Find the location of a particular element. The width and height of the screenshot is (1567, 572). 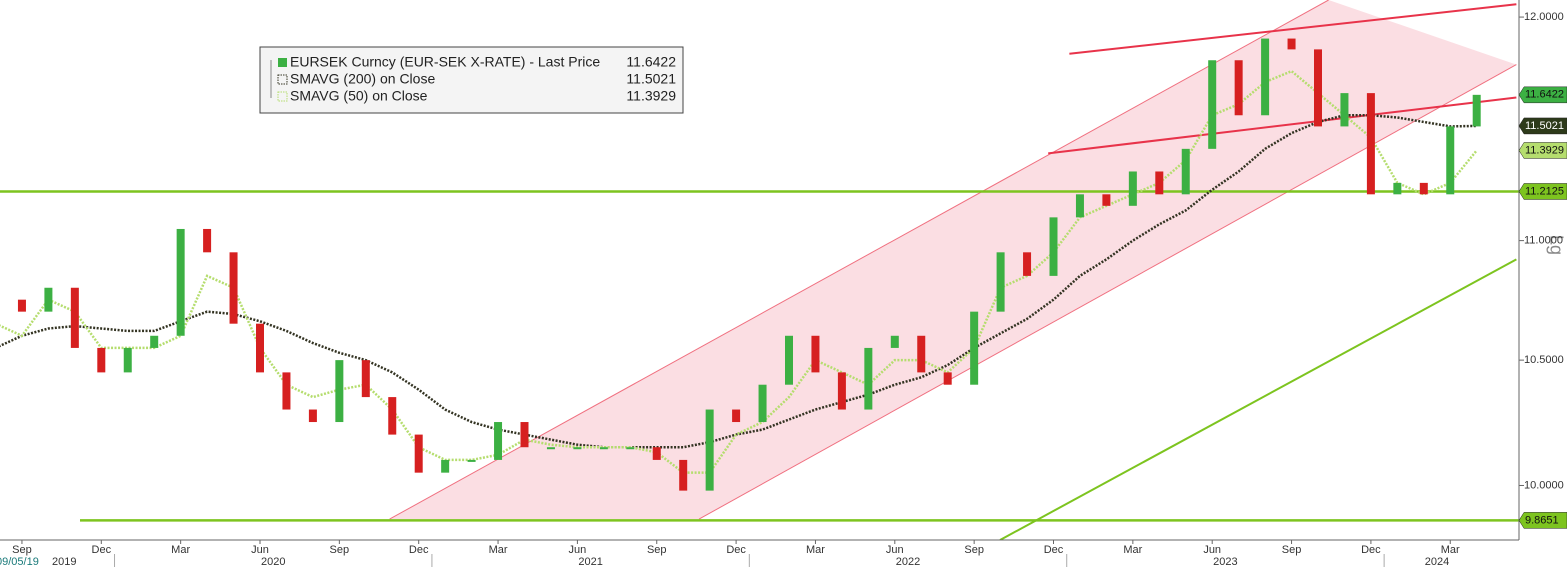

year-label: 2021 is located at coordinates (590, 561).